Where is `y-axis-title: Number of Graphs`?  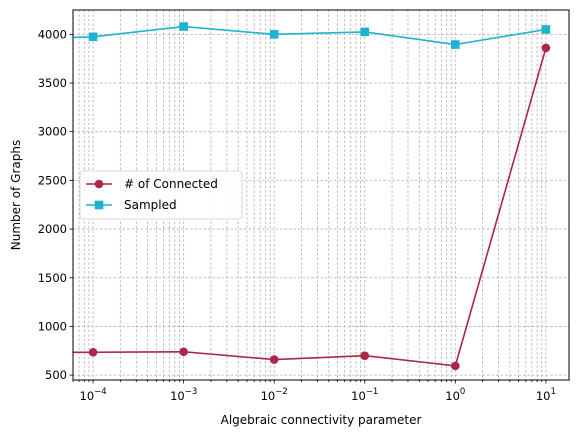 y-axis-title: Number of Graphs is located at coordinates (16, 195).